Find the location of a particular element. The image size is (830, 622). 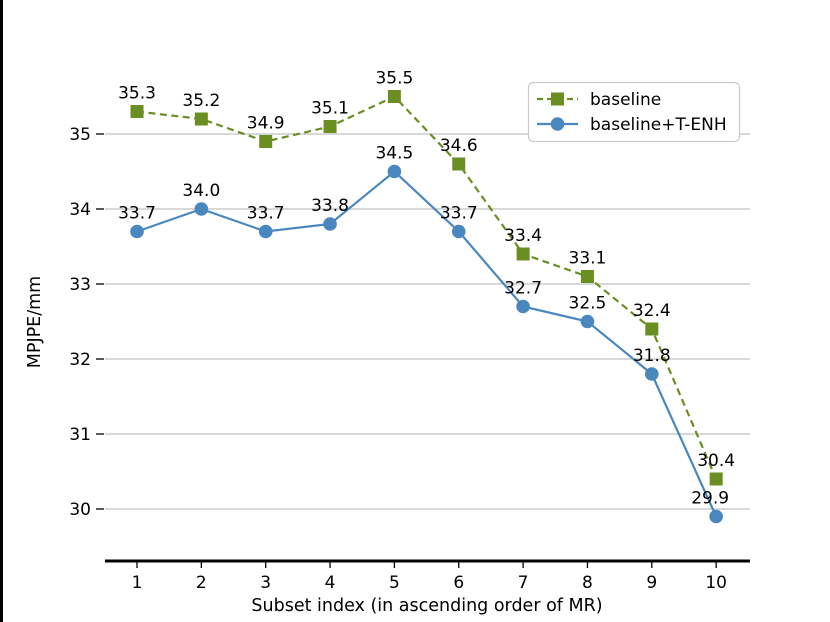

left-border-line is located at coordinates (1, 311).